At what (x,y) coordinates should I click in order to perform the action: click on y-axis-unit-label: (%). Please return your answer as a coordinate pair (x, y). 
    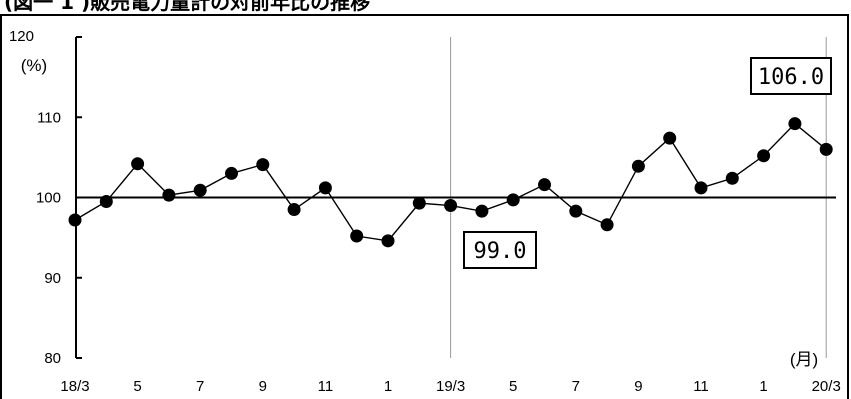
    Looking at the image, I should click on (34, 65).